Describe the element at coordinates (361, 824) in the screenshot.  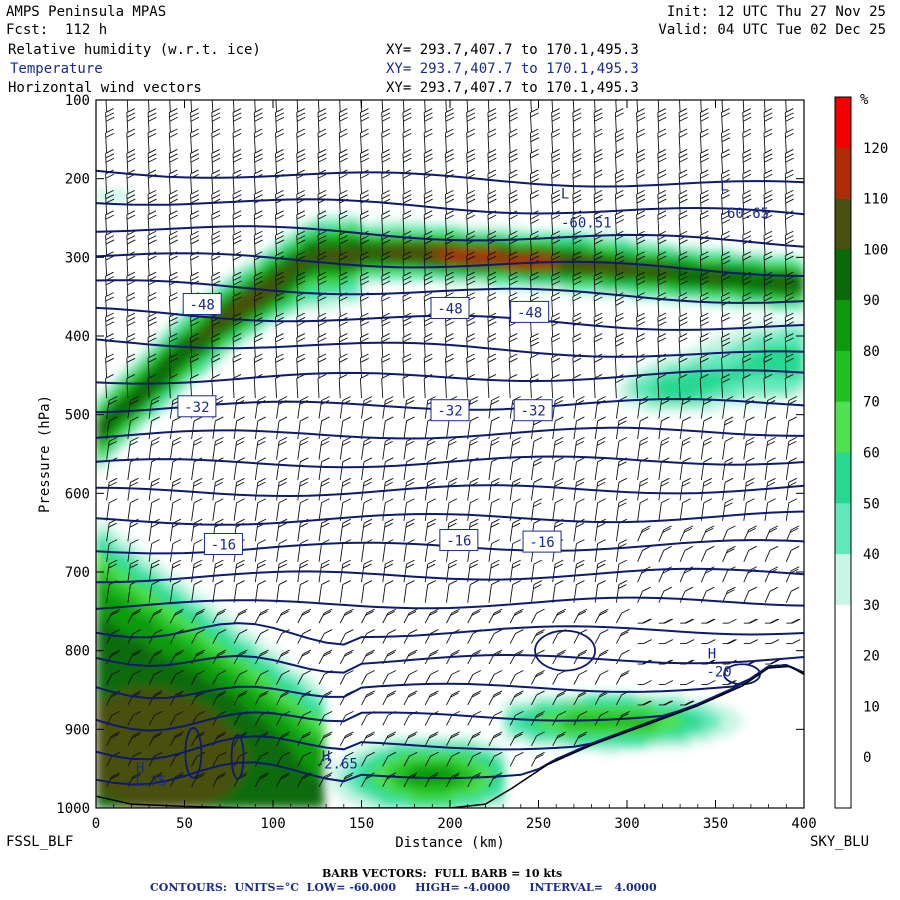
I see `x-tick-label: 150` at that location.